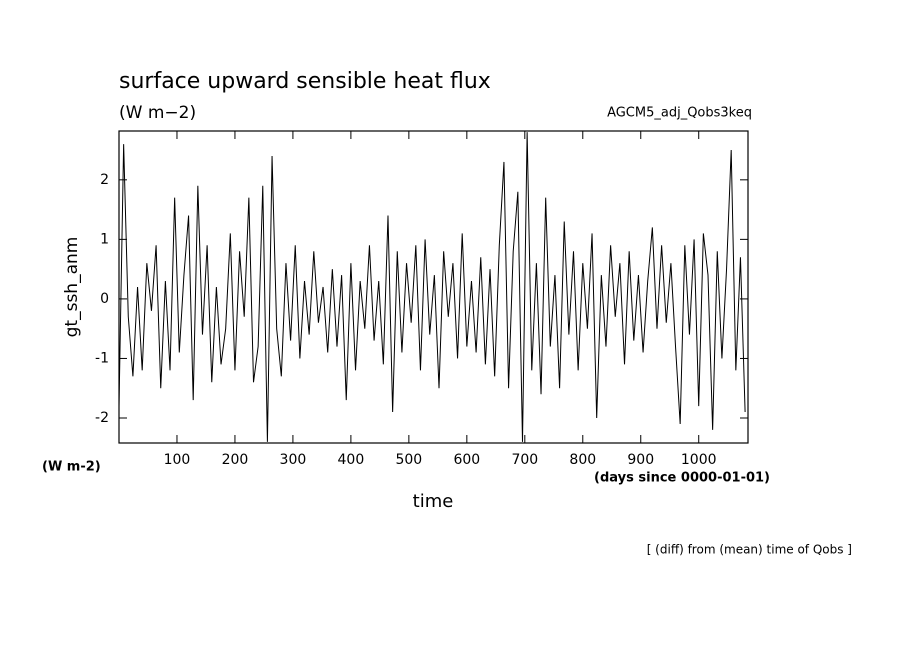 Image resolution: width=904 pixels, height=654 pixels. I want to click on units-bottom: (W m-2), so click(71, 467).